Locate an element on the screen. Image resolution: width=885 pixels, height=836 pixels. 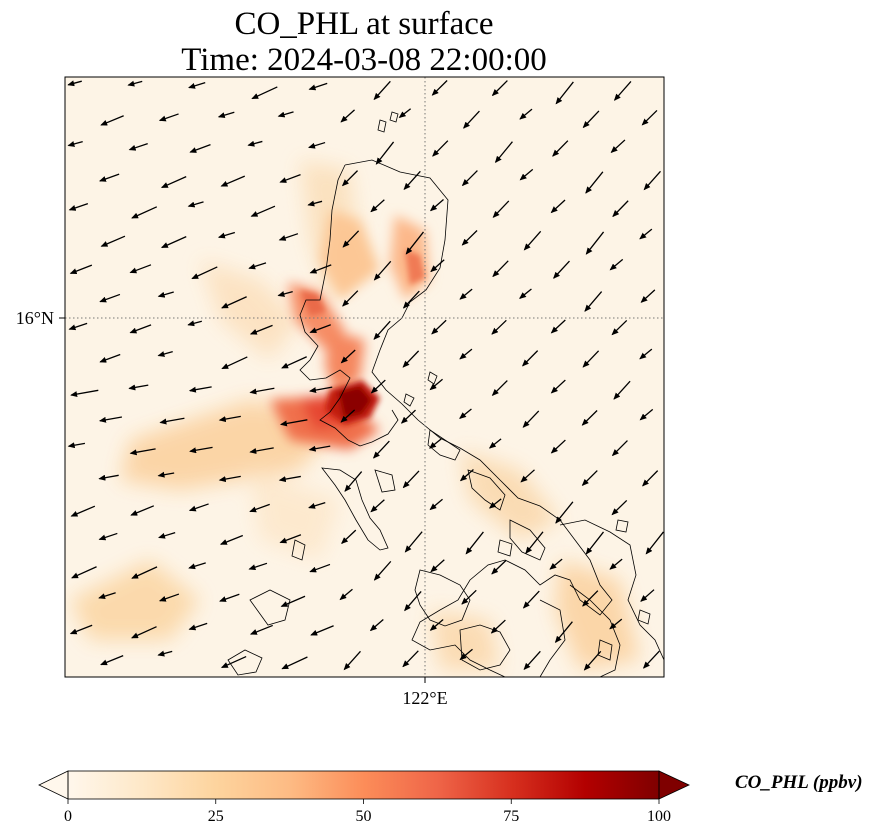
colorbar-extend-min is located at coordinates (53, 785).